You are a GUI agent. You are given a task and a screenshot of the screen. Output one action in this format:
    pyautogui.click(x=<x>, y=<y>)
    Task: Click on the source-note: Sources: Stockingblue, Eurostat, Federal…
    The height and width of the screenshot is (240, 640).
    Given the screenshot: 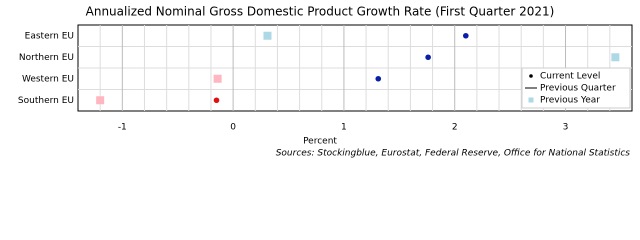 What is the action you would take?
    pyautogui.click(x=453, y=154)
    